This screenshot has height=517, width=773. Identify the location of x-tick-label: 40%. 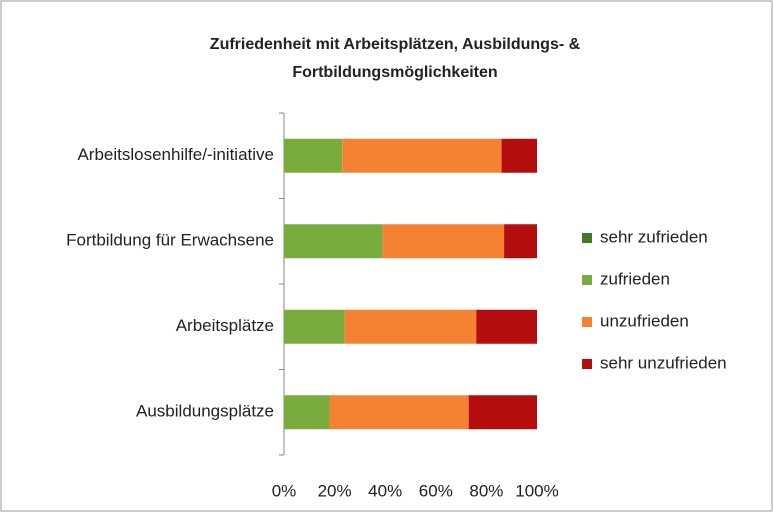
(385, 490).